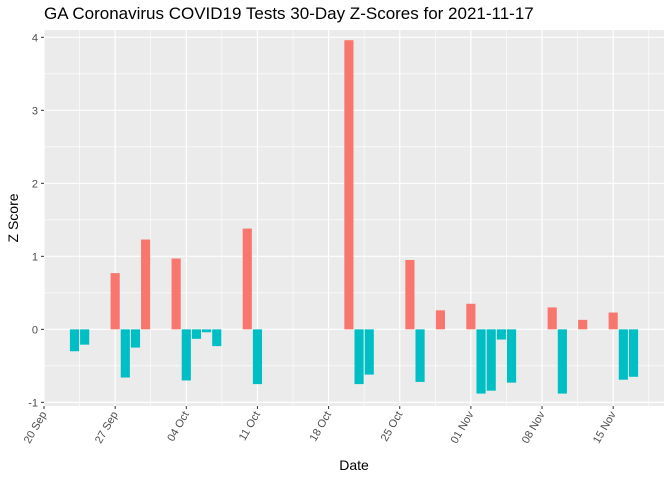 Image resolution: width=672 pixels, height=480 pixels. I want to click on x-tick-label: 18 Oct, so click(321, 427).